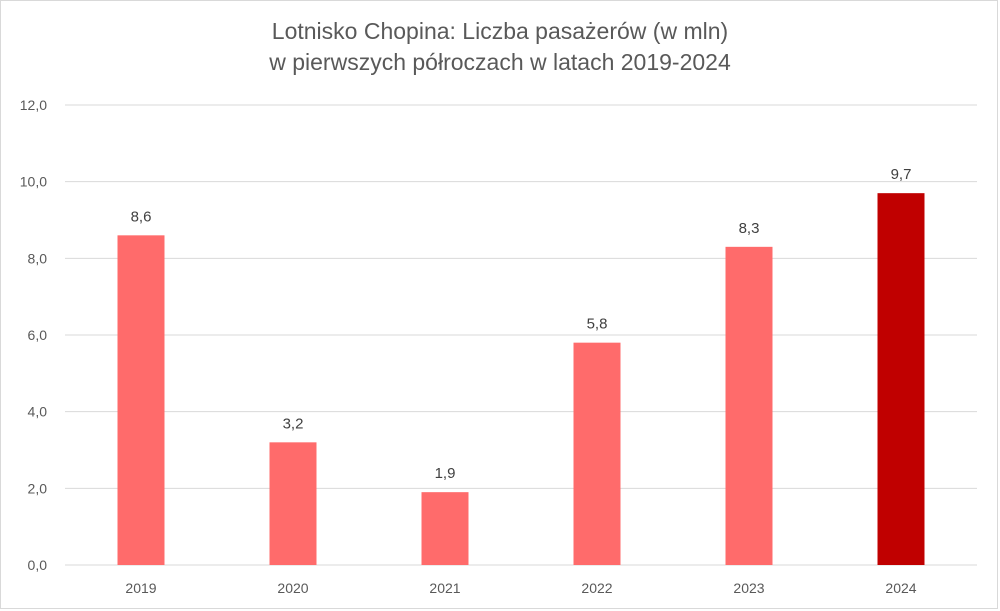 This screenshot has height=611, width=1000. What do you see at coordinates (292, 588) in the screenshot?
I see `x-tick-label: 2020` at bounding box center [292, 588].